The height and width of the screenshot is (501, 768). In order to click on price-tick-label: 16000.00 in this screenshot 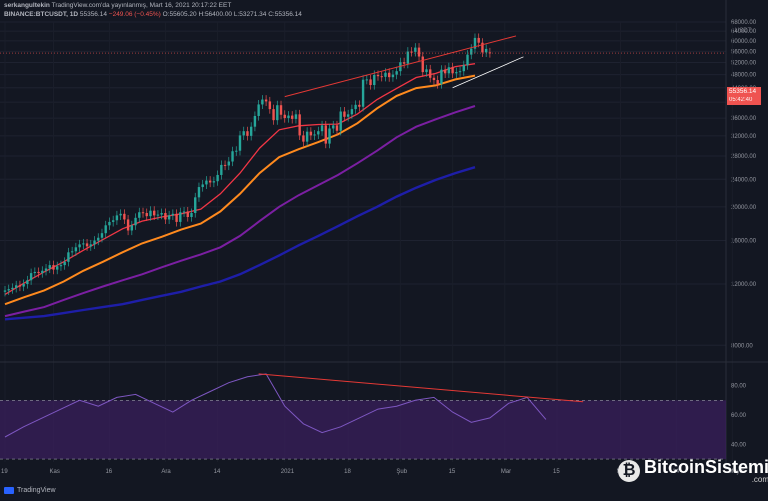, I will do `click(744, 242)`.